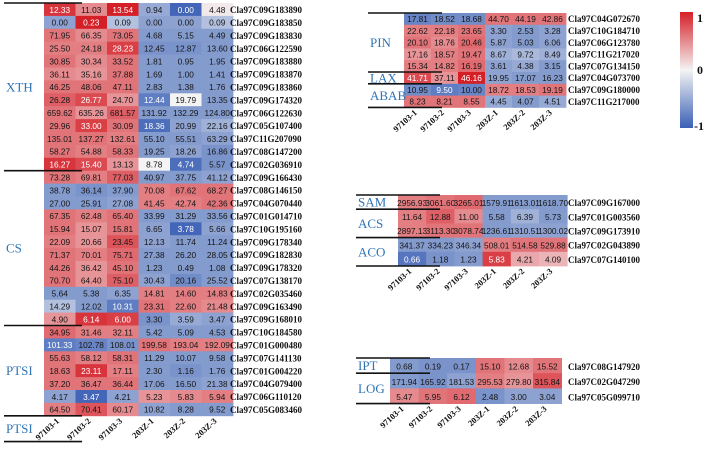  I want to click on cell-value: 3.15, so click(552, 66).